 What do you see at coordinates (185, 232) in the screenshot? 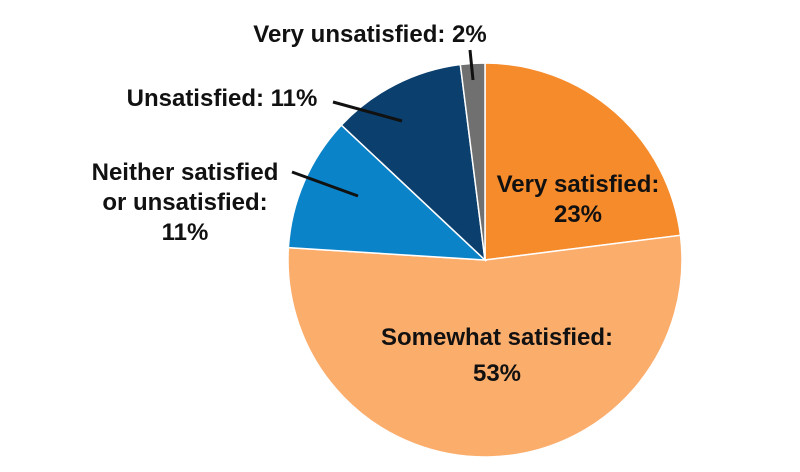
I see `data-label-line: 11%` at bounding box center [185, 232].